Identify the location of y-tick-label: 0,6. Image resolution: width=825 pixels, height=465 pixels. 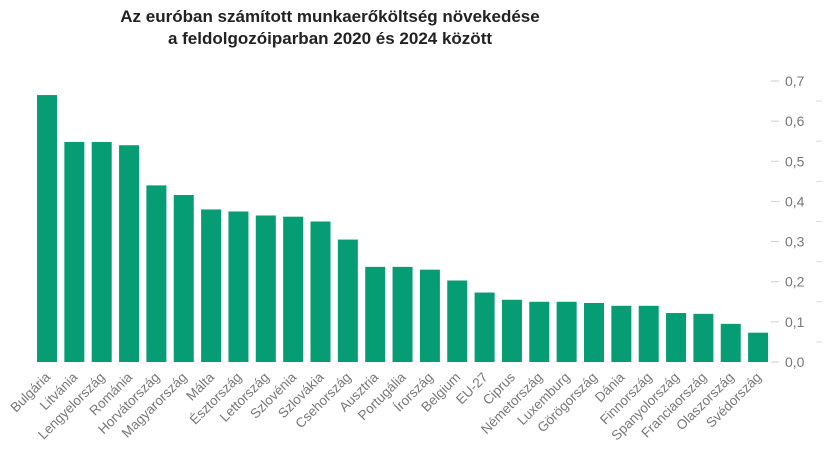
(795, 121).